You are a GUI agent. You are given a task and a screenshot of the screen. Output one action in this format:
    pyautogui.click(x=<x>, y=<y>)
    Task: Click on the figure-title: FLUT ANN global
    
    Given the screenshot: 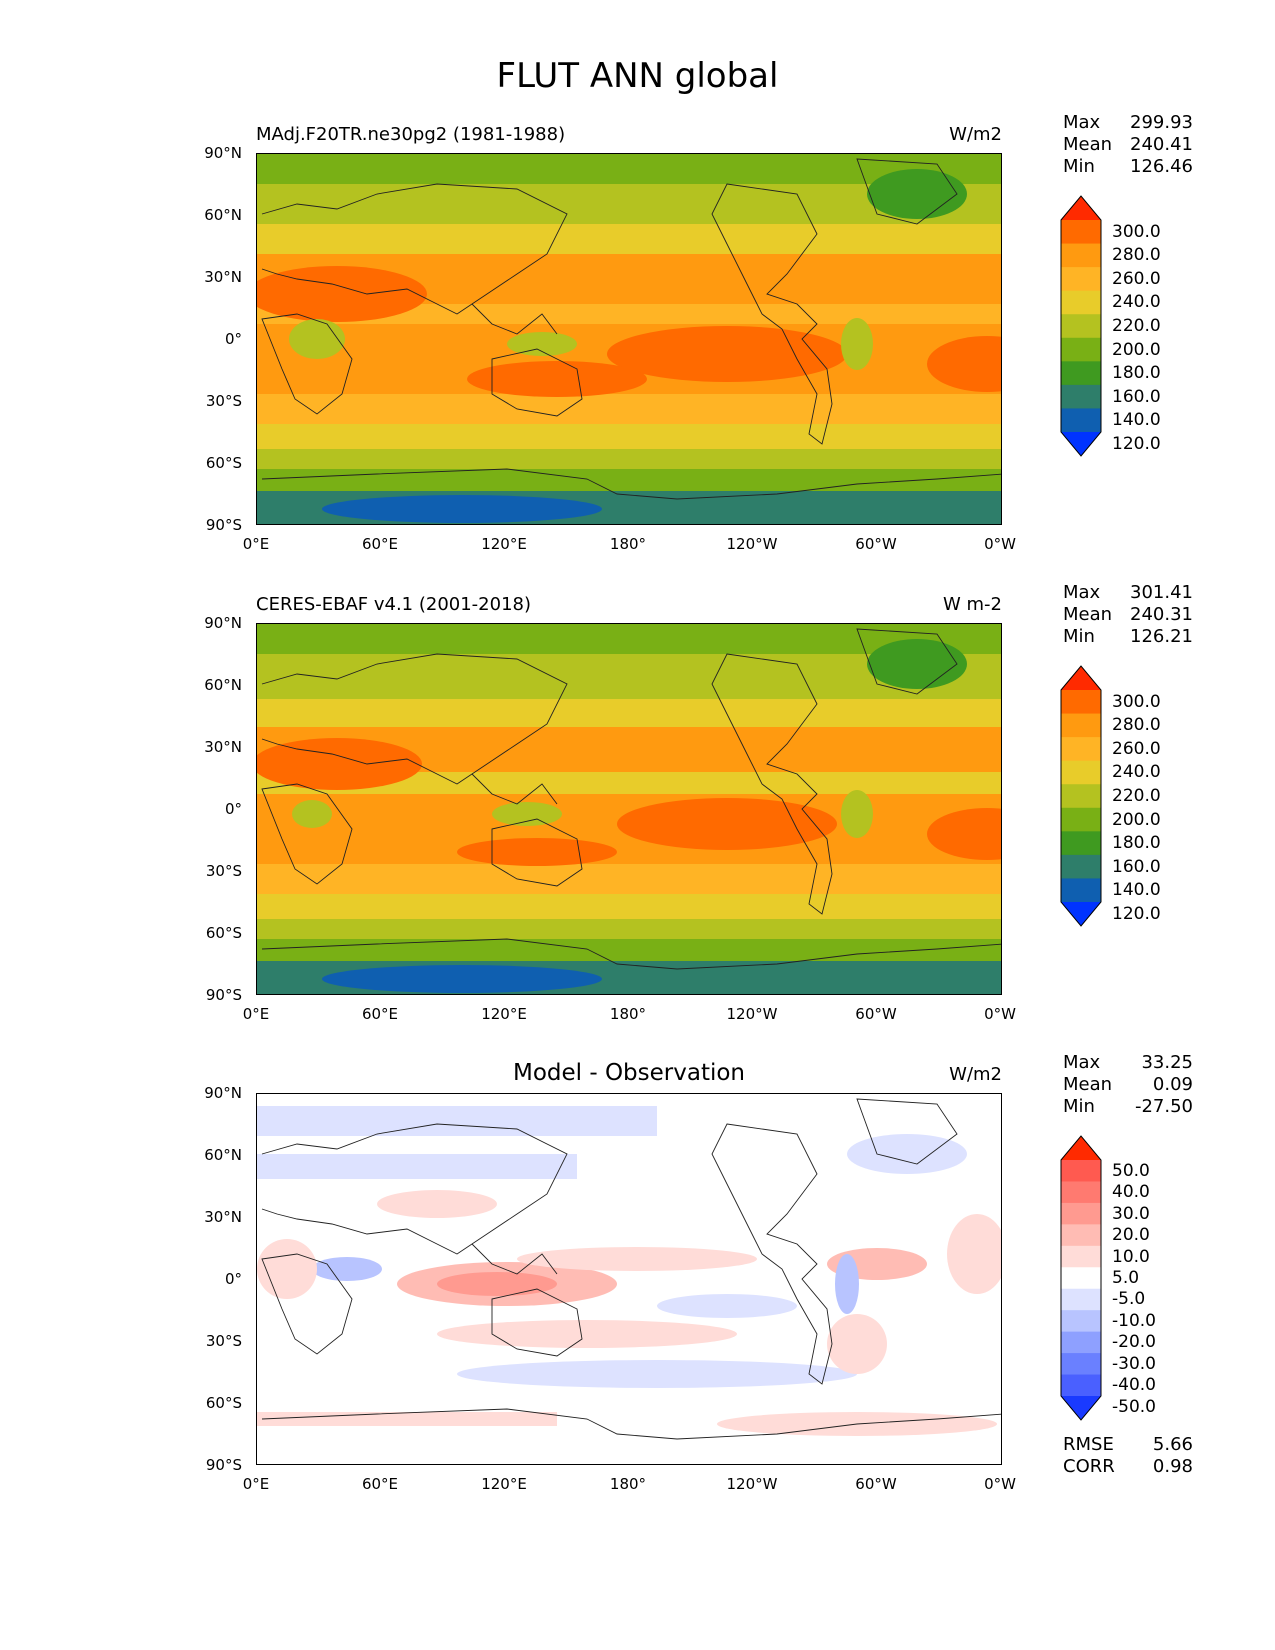 What is the action you would take?
    pyautogui.click(x=637, y=76)
    